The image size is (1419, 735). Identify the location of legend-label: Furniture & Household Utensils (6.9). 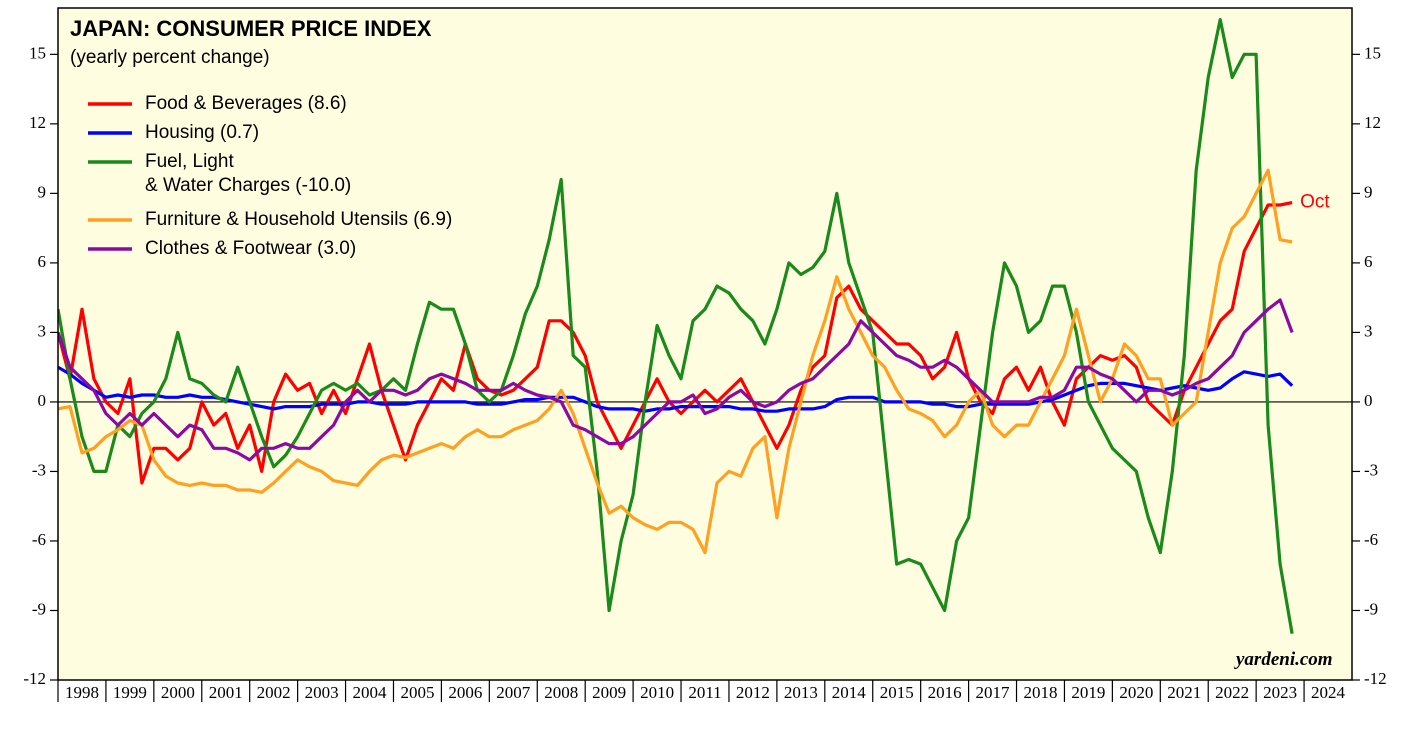
(298, 219).